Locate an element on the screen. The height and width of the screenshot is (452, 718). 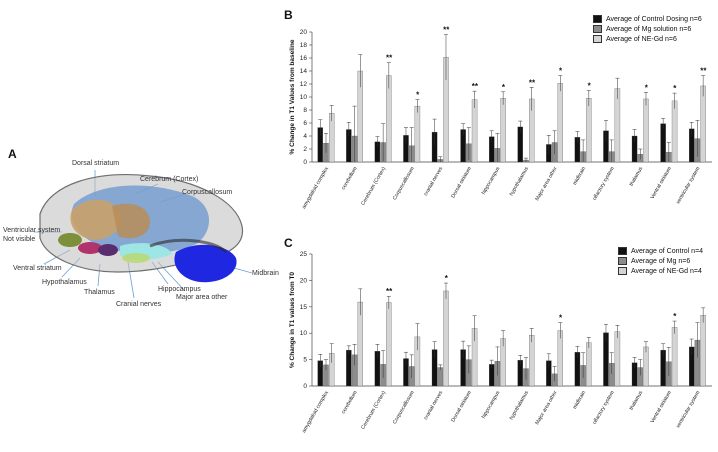
chart-b-ytick-label: 12 is located at coordinates (304, 84).